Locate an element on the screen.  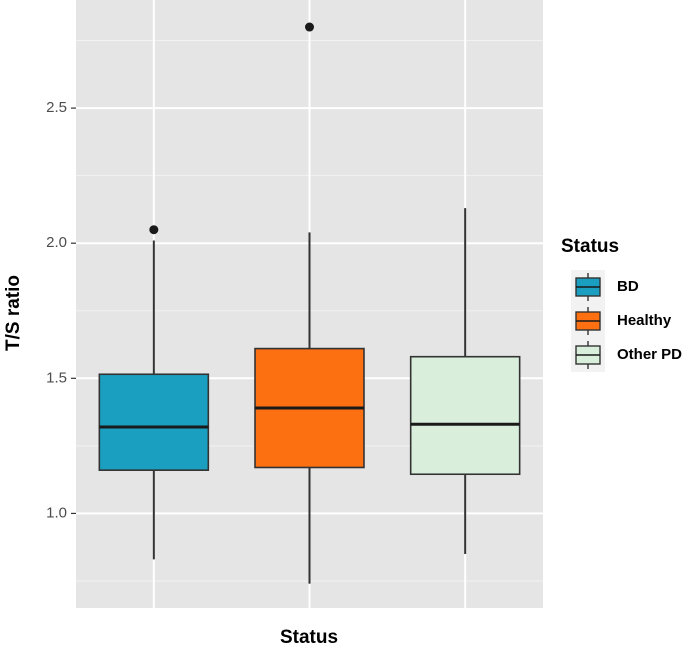
box-healthy is located at coordinates (309, 303).